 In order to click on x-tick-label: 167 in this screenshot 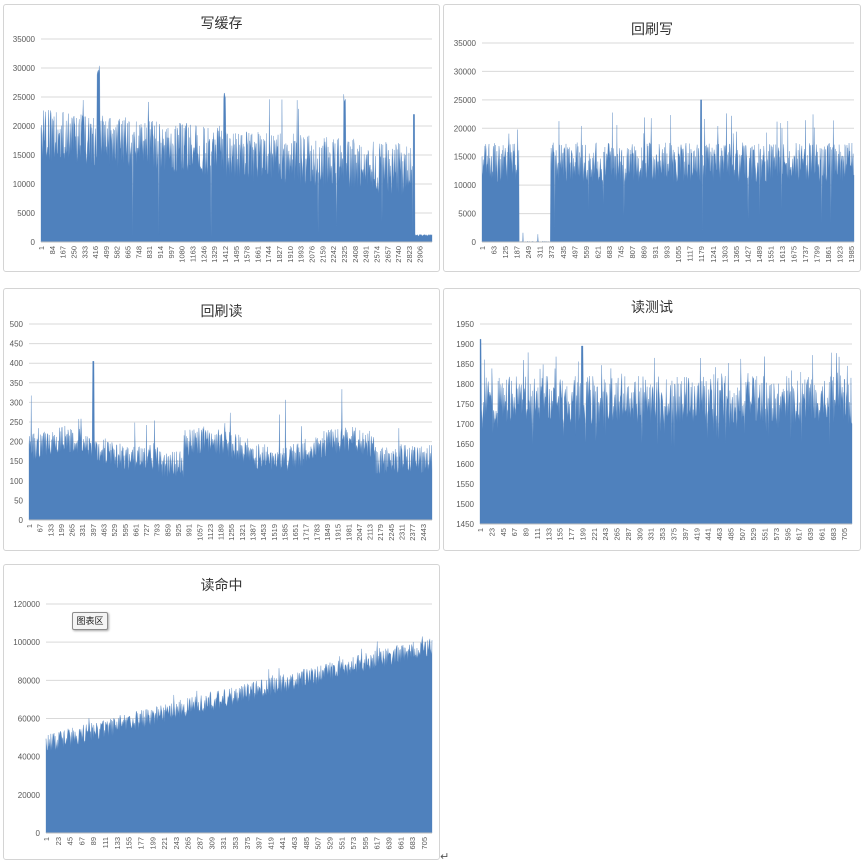, I will do `click(63, 252)`.